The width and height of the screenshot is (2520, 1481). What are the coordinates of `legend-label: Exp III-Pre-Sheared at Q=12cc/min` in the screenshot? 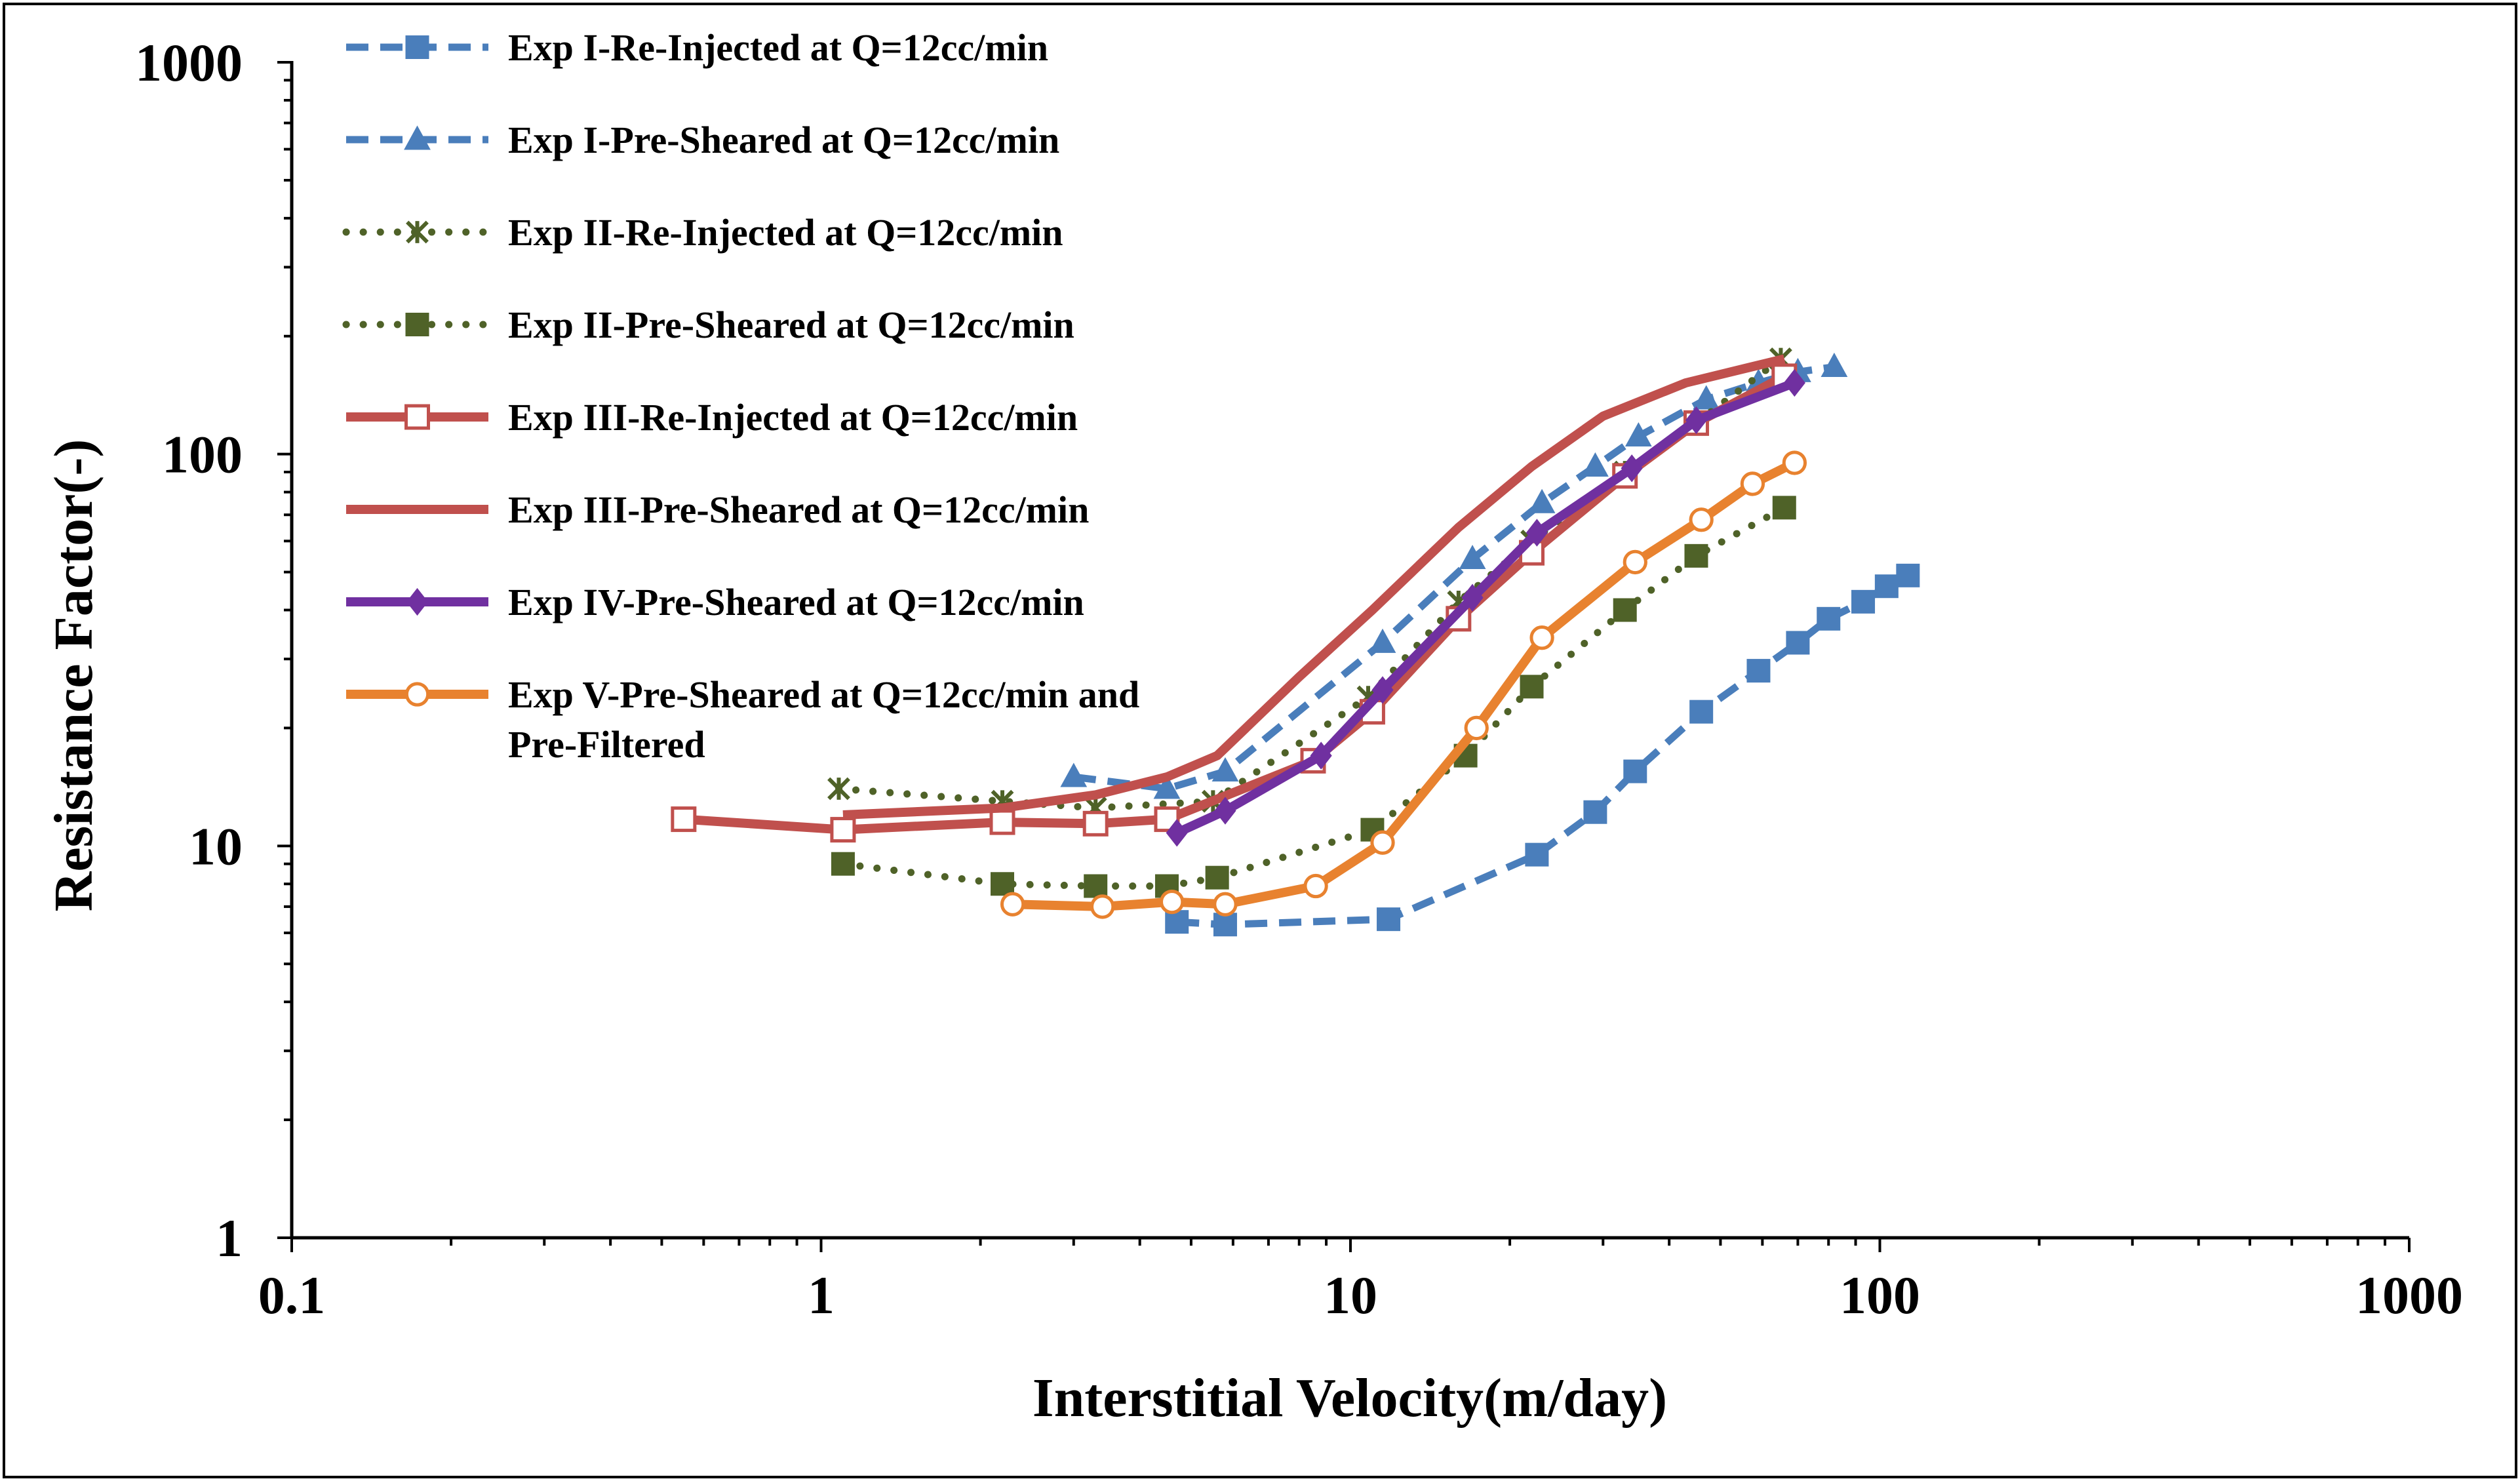 It's located at (798, 510).